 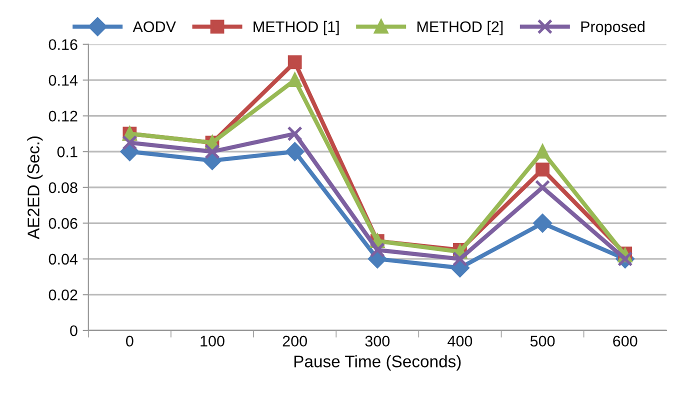 I want to click on y-tick-label: 0.16, so click(x=63, y=44).